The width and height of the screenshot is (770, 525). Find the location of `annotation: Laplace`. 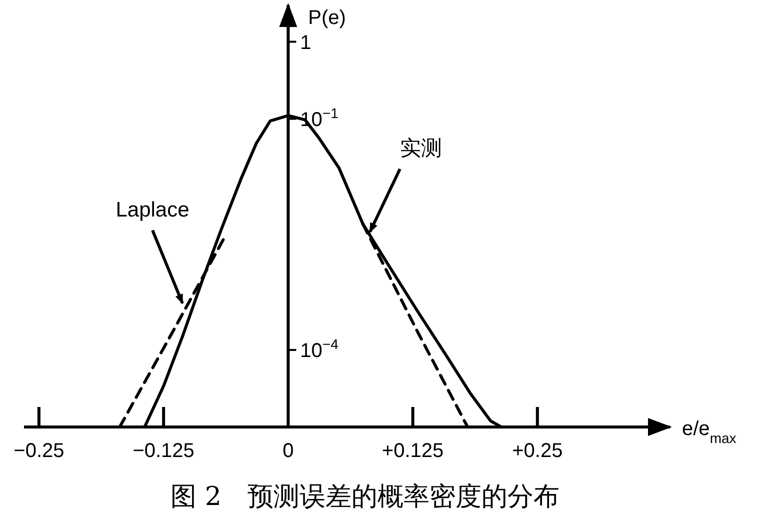

annotation: Laplace is located at coordinates (153, 210).